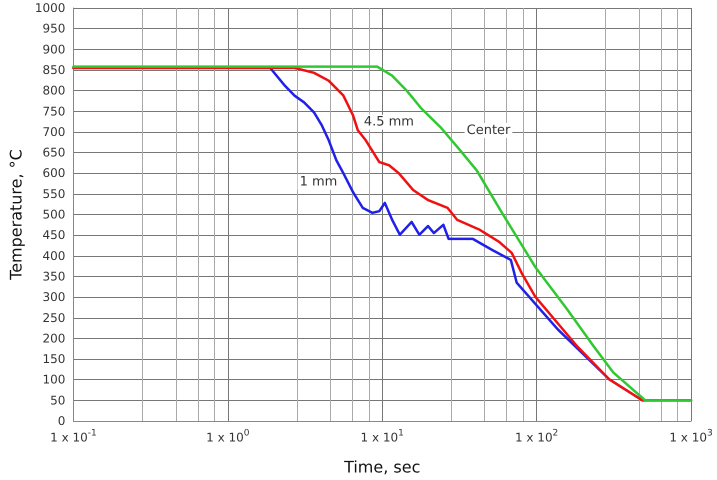  I want to click on y-tick-label: 150, so click(54, 359).